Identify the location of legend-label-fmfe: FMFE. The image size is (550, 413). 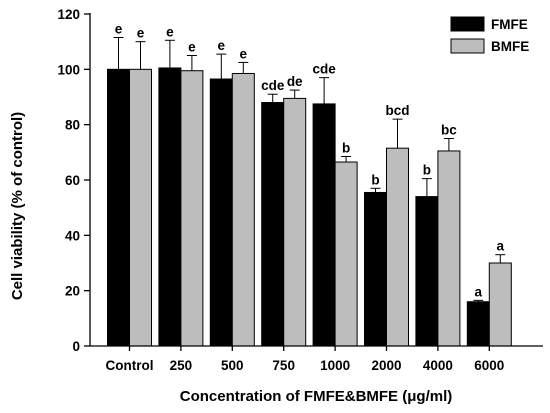
(509, 24).